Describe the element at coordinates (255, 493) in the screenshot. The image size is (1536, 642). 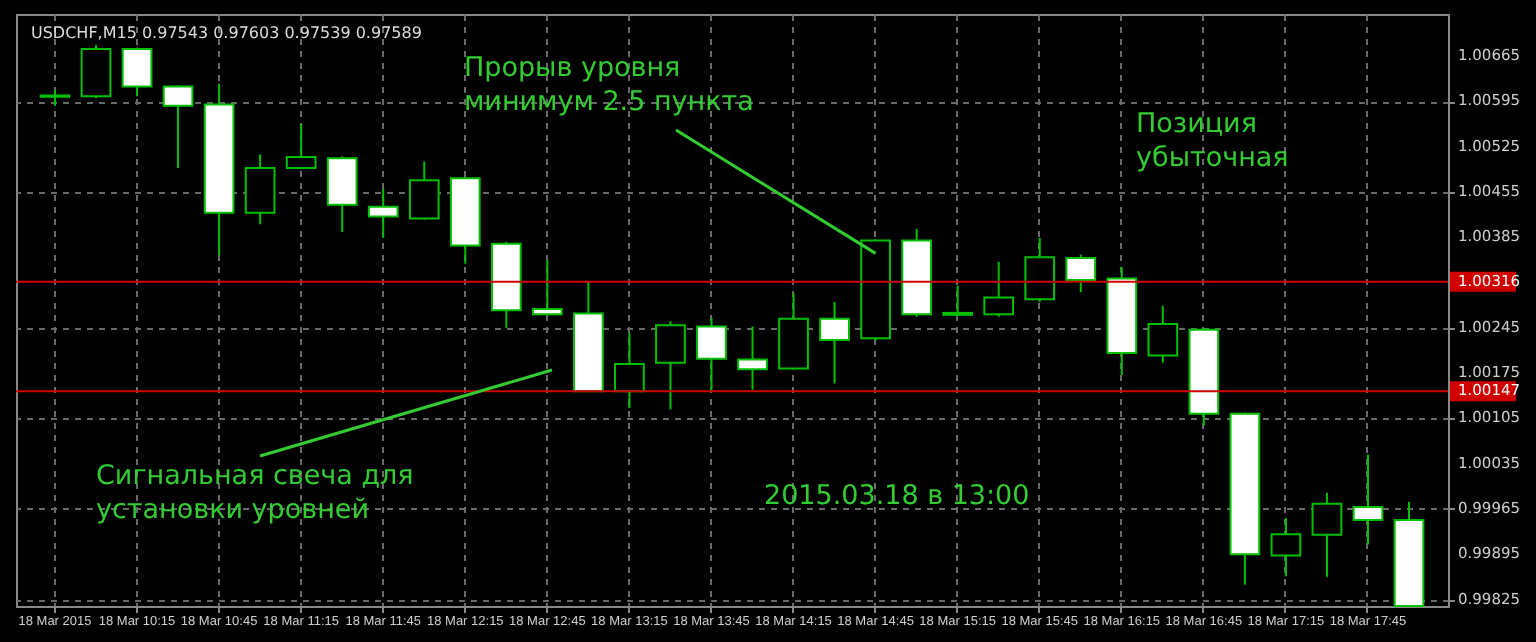
I see `annotation: Сигнальная свеча для установки уровней` at that location.